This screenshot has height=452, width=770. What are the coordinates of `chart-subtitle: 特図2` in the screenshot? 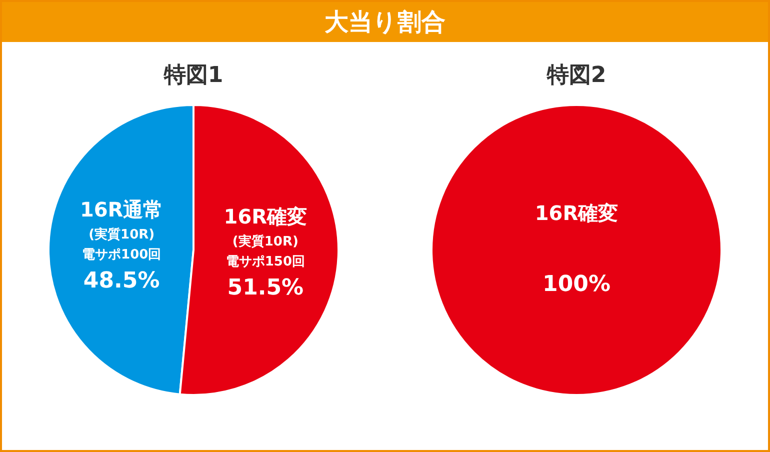 It's located at (576, 75).